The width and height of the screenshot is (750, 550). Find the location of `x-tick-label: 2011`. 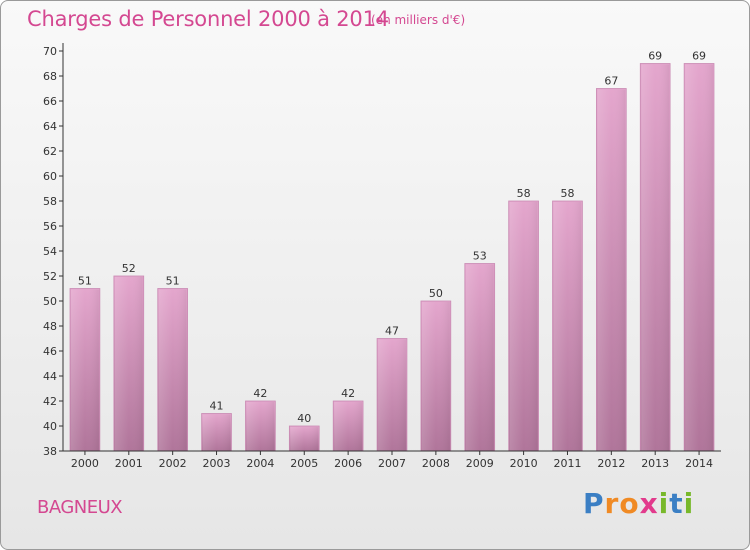

x-tick-label: 2011 is located at coordinates (567, 463).